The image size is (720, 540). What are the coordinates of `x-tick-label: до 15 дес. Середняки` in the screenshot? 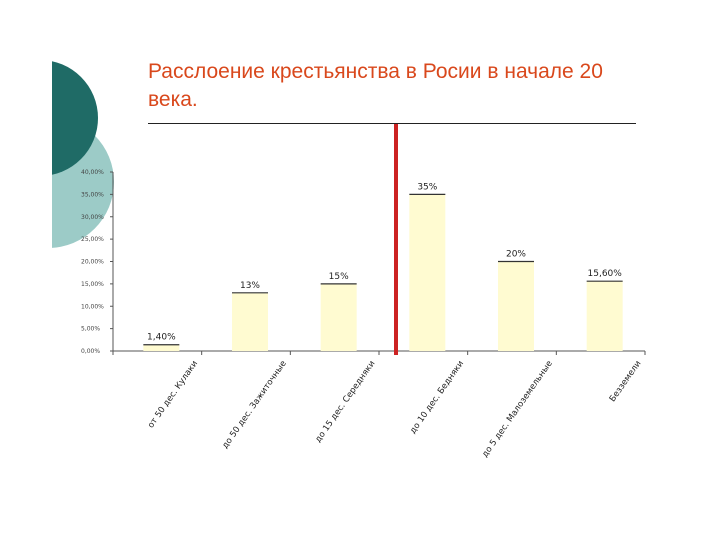 It's located at (345, 402).